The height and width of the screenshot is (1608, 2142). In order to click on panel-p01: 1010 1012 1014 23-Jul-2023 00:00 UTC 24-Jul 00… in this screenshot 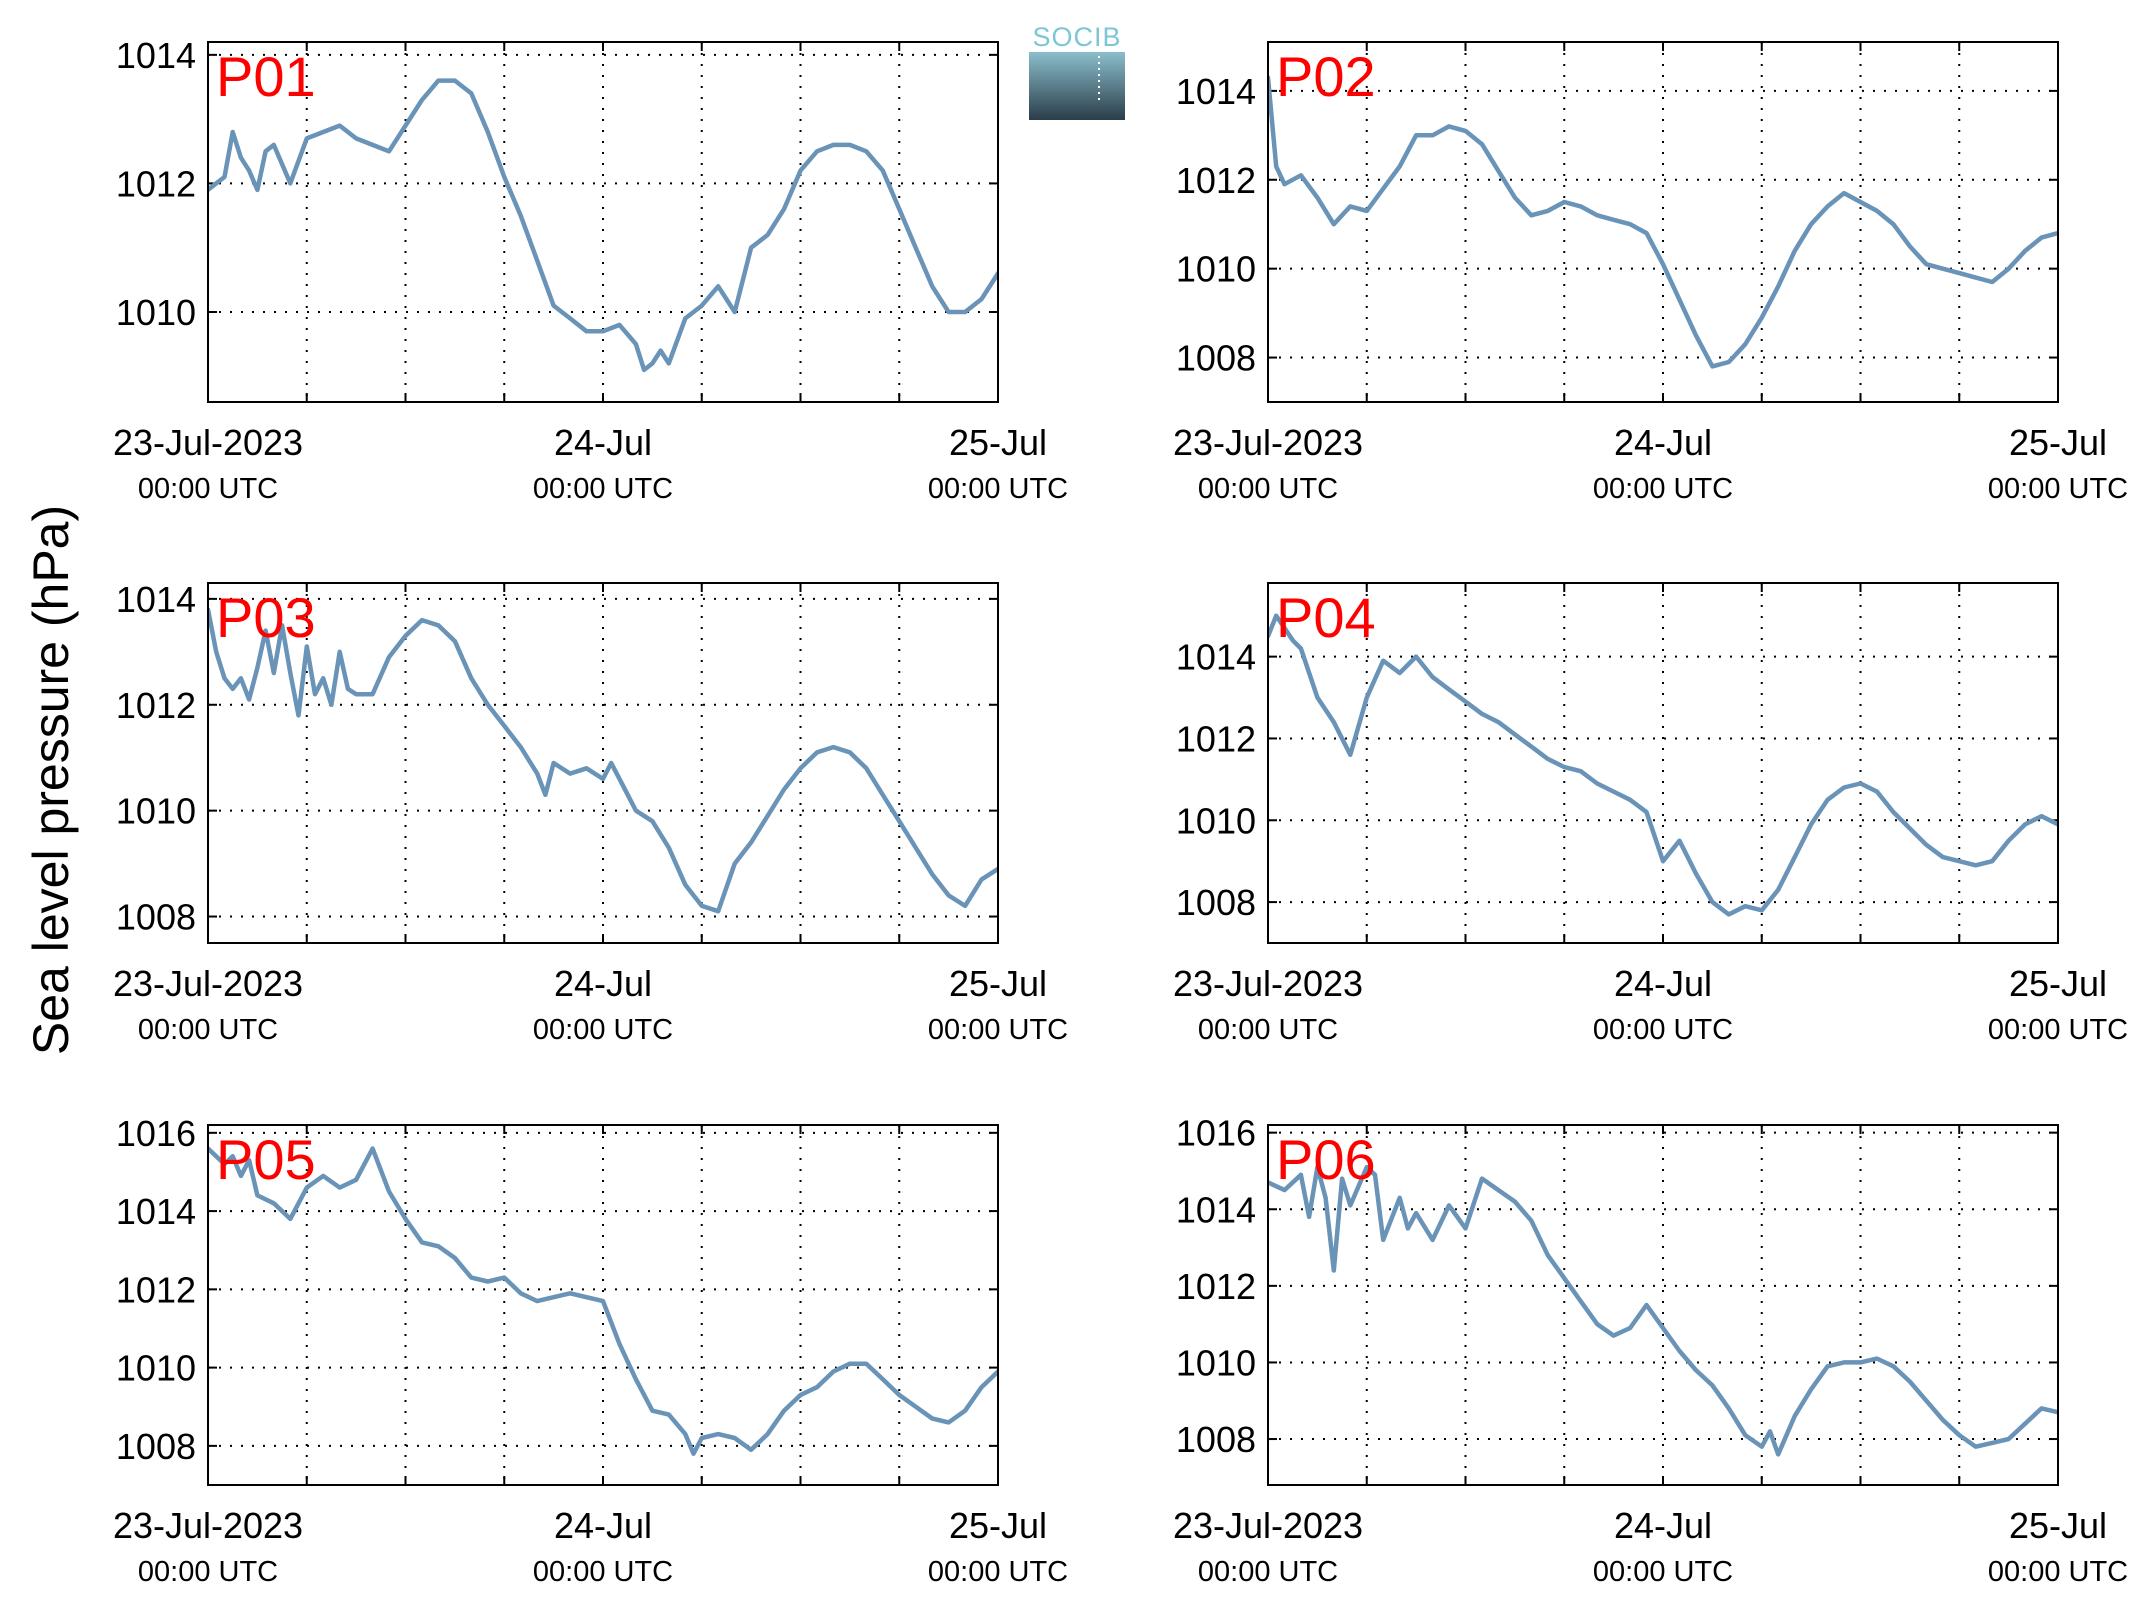, I will do `click(590, 270)`.